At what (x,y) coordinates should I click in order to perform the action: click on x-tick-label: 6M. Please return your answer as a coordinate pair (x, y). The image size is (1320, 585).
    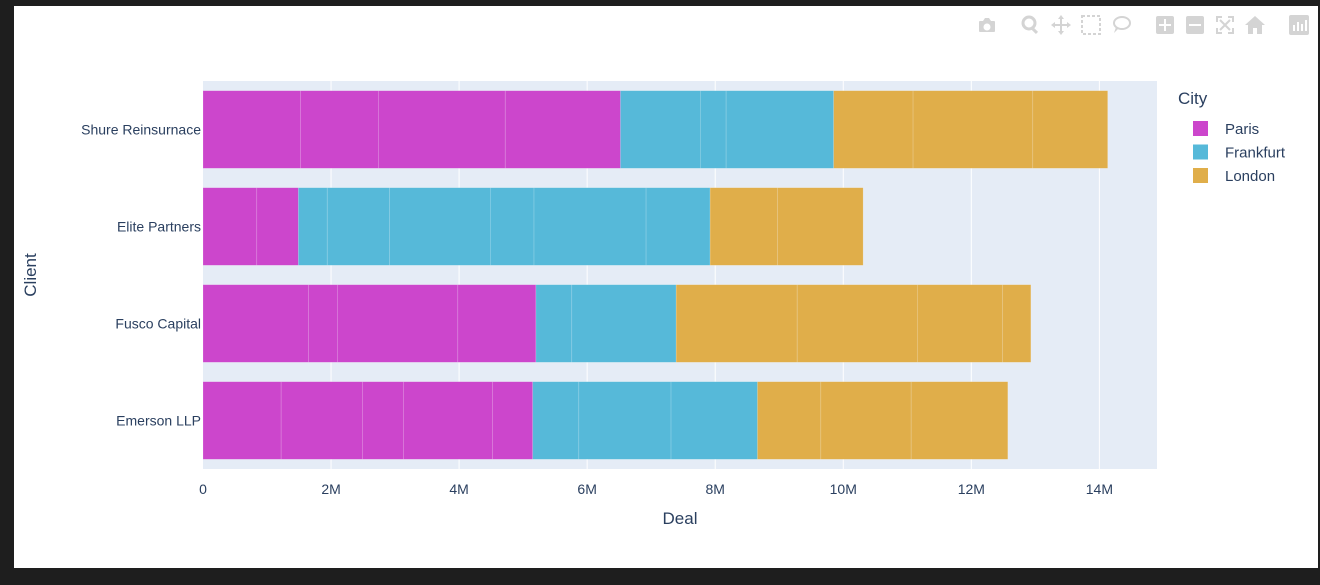
    Looking at the image, I should click on (586, 489).